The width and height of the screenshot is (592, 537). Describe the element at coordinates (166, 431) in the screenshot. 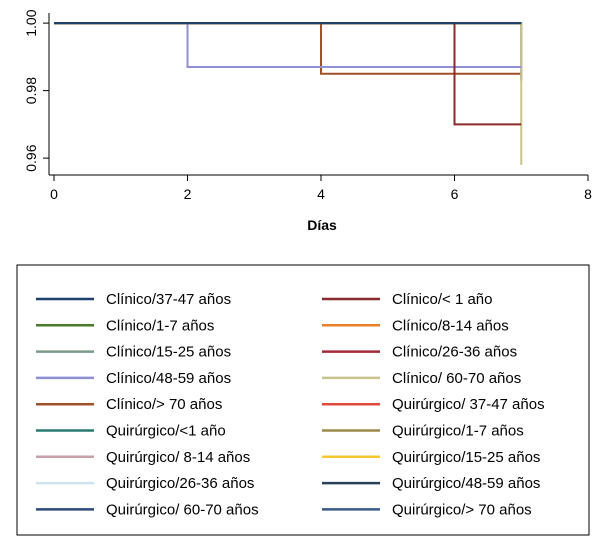

I see `legend-label: Quirúrgico/<1 año` at that location.